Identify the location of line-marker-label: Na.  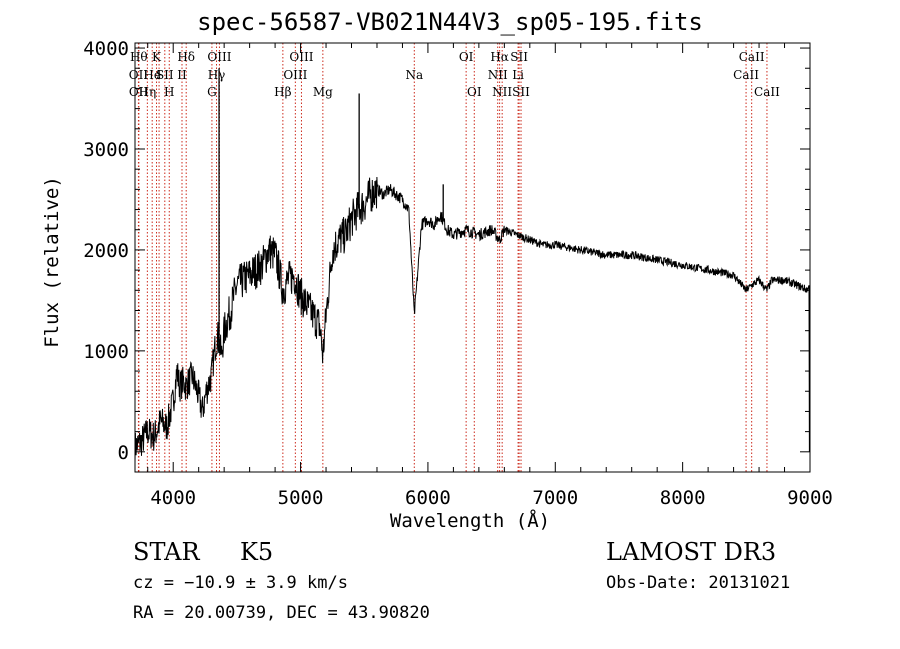
(414, 75).